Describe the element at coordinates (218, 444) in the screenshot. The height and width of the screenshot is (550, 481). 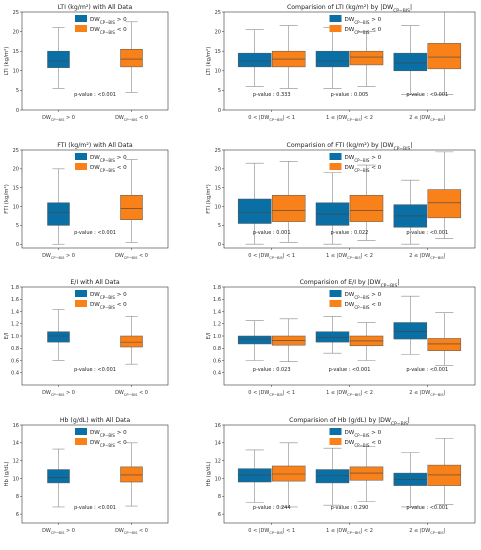
I see `y-tick-label: 14` at that location.